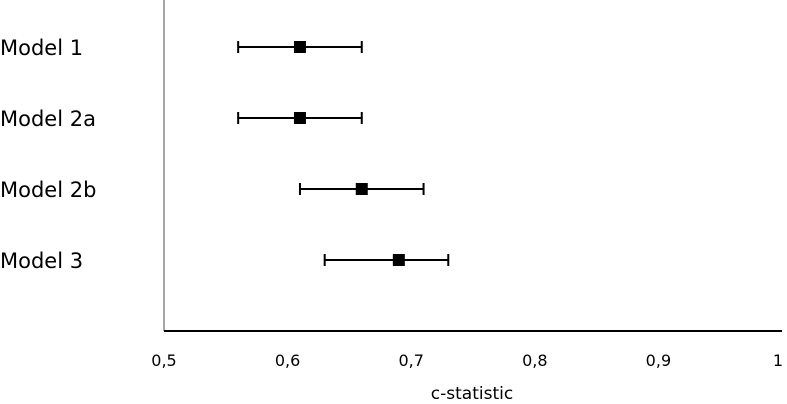 The image size is (787, 404). I want to click on x-tick-label: 0,7, so click(410, 360).